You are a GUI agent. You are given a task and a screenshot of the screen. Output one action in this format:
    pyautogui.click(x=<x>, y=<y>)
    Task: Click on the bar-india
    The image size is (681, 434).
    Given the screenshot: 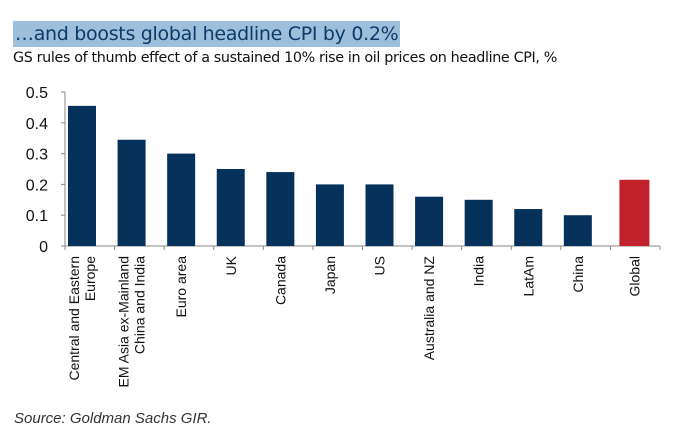 What is the action you would take?
    pyautogui.click(x=478, y=222)
    